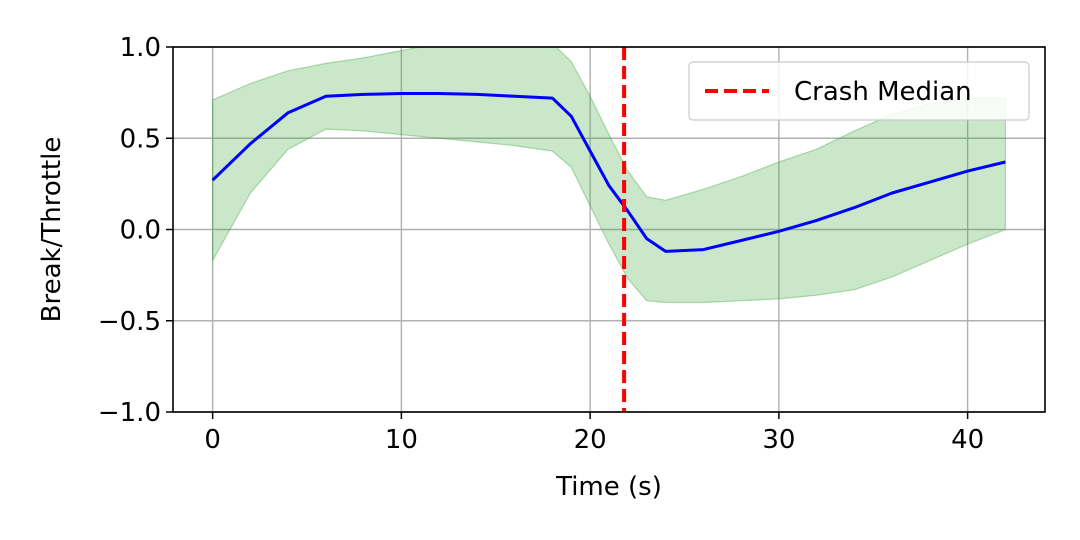 Image resolution: width=1080 pixels, height=540 pixels. I want to click on y-tick-label: 1.0, so click(140, 48).